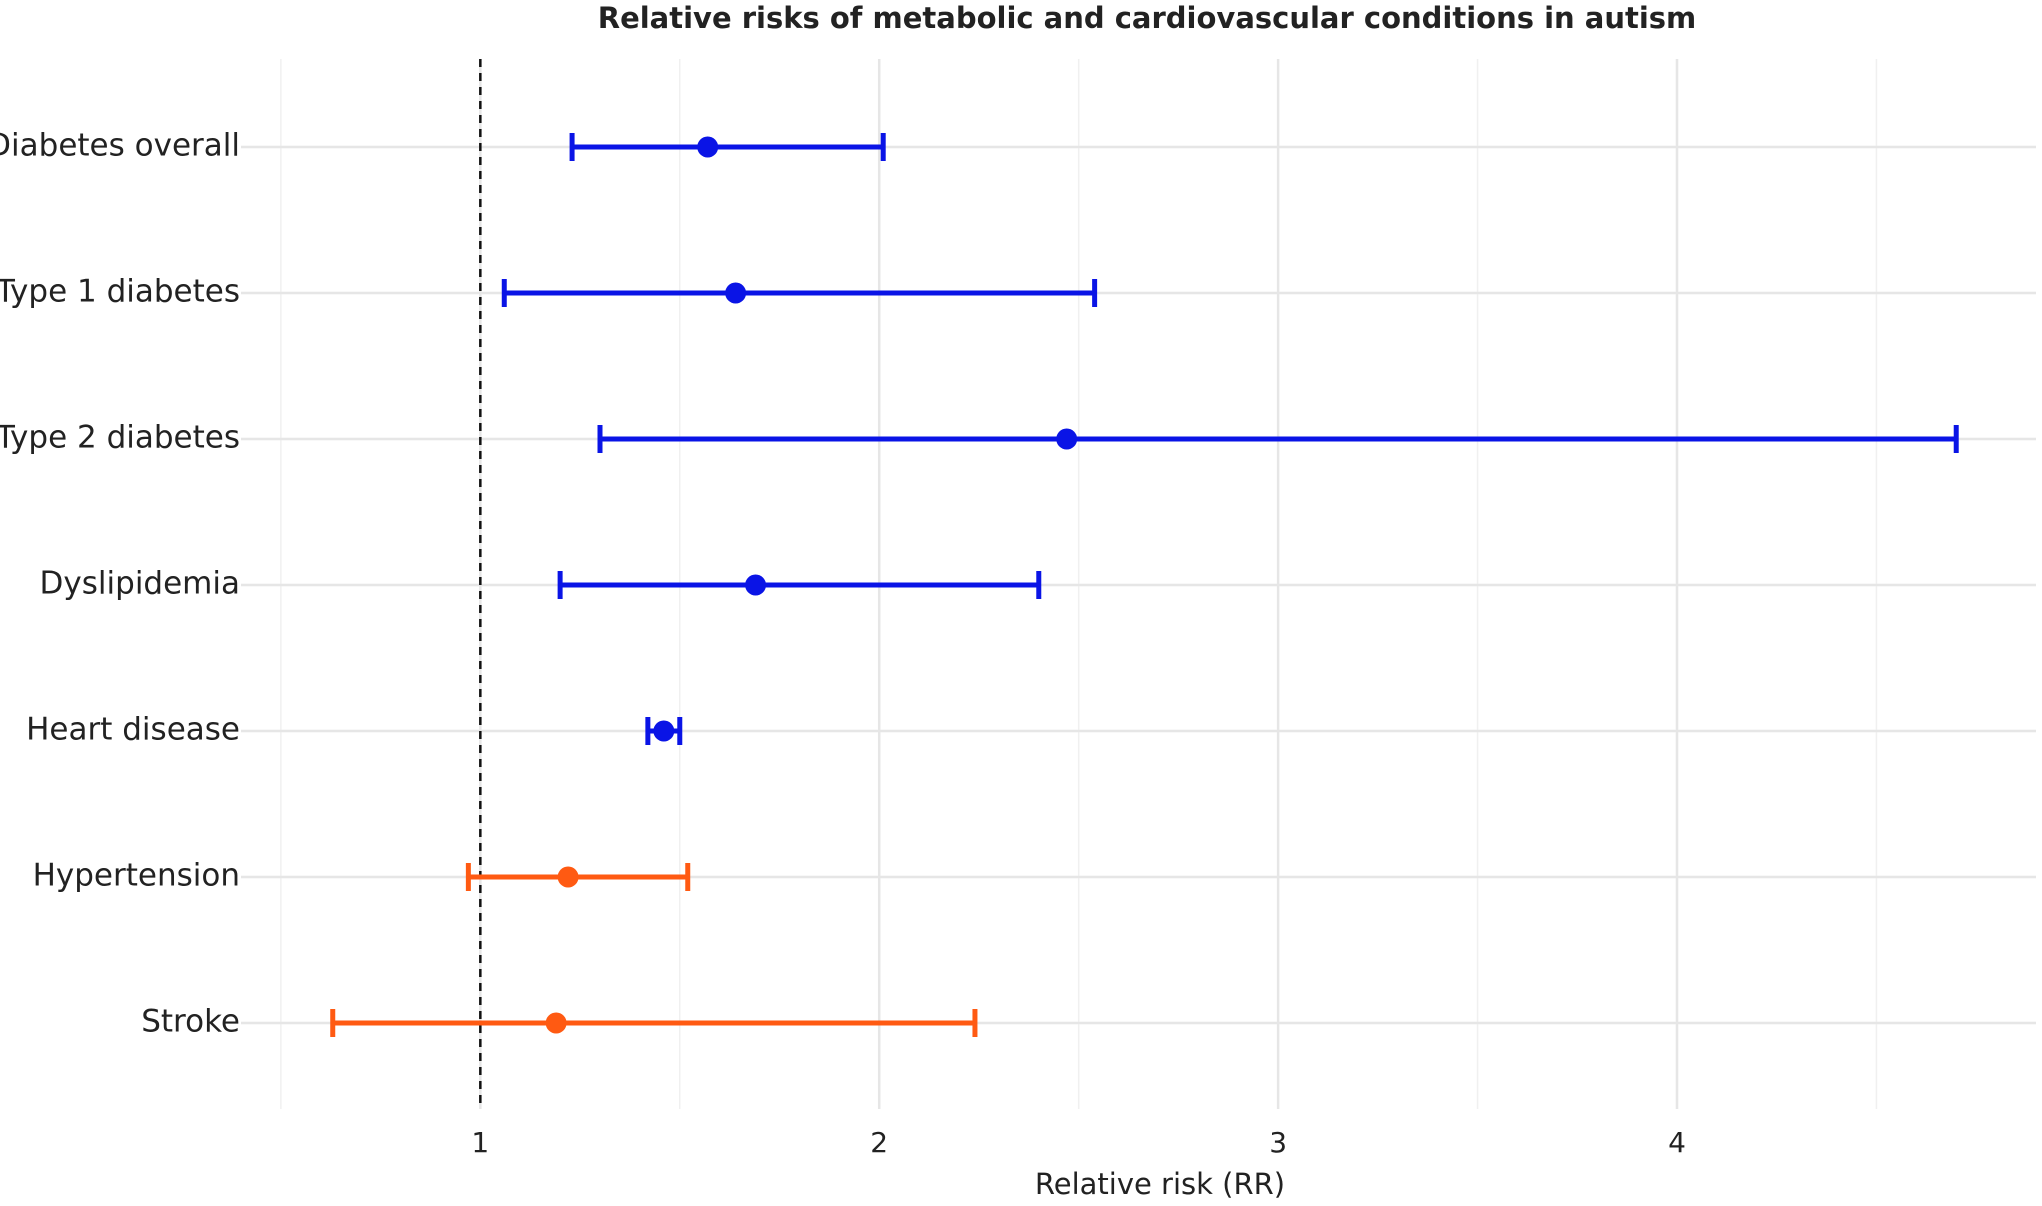  Describe the element at coordinates (140, 584) in the screenshot. I see `y-tick-label: Dyslipidemia` at that location.